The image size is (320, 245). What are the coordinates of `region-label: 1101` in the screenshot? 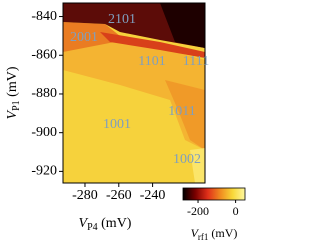 It's located at (151, 61).